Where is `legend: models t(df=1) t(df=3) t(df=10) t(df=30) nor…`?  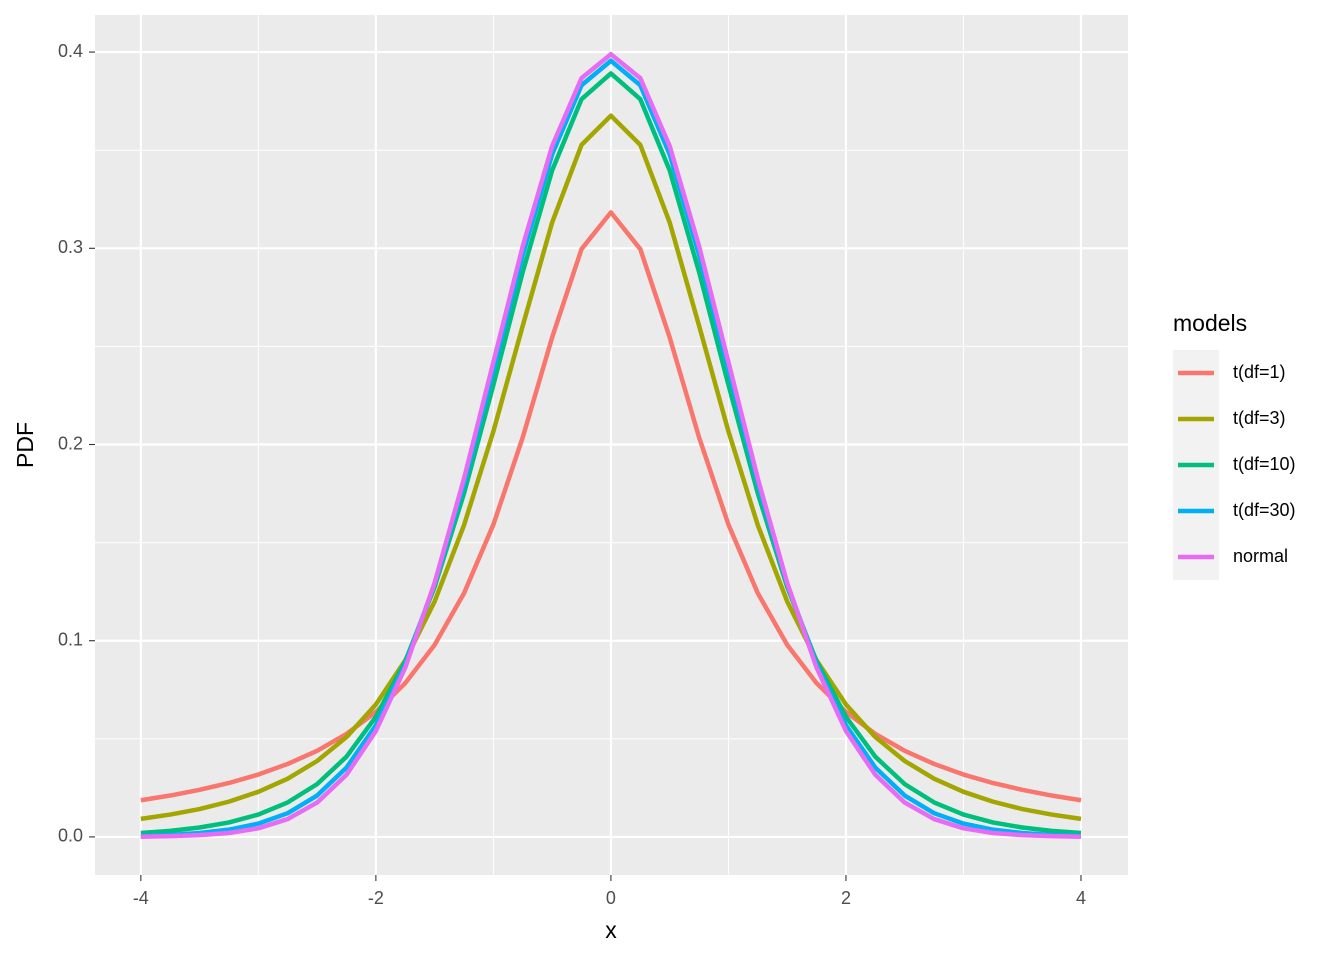
legend: models t(df=1) t(df=3) t(df=10) t(df=30) nor… is located at coordinates (1234, 445).